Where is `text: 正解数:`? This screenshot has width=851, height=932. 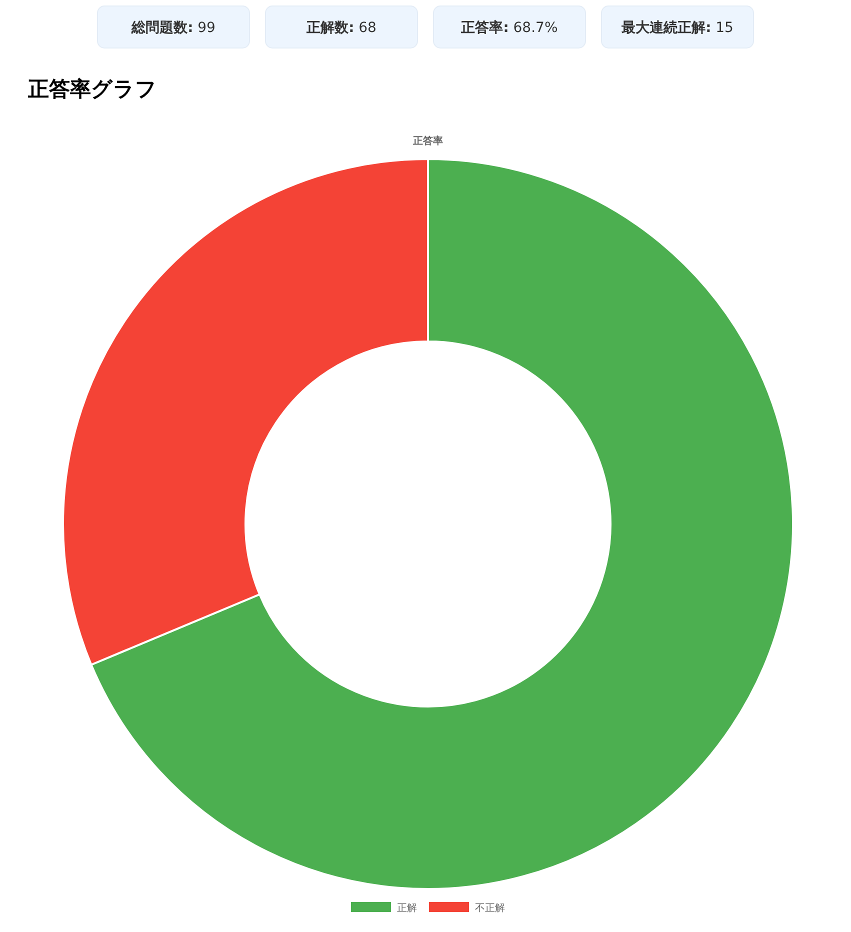
text: 正解数: is located at coordinates (330, 28).